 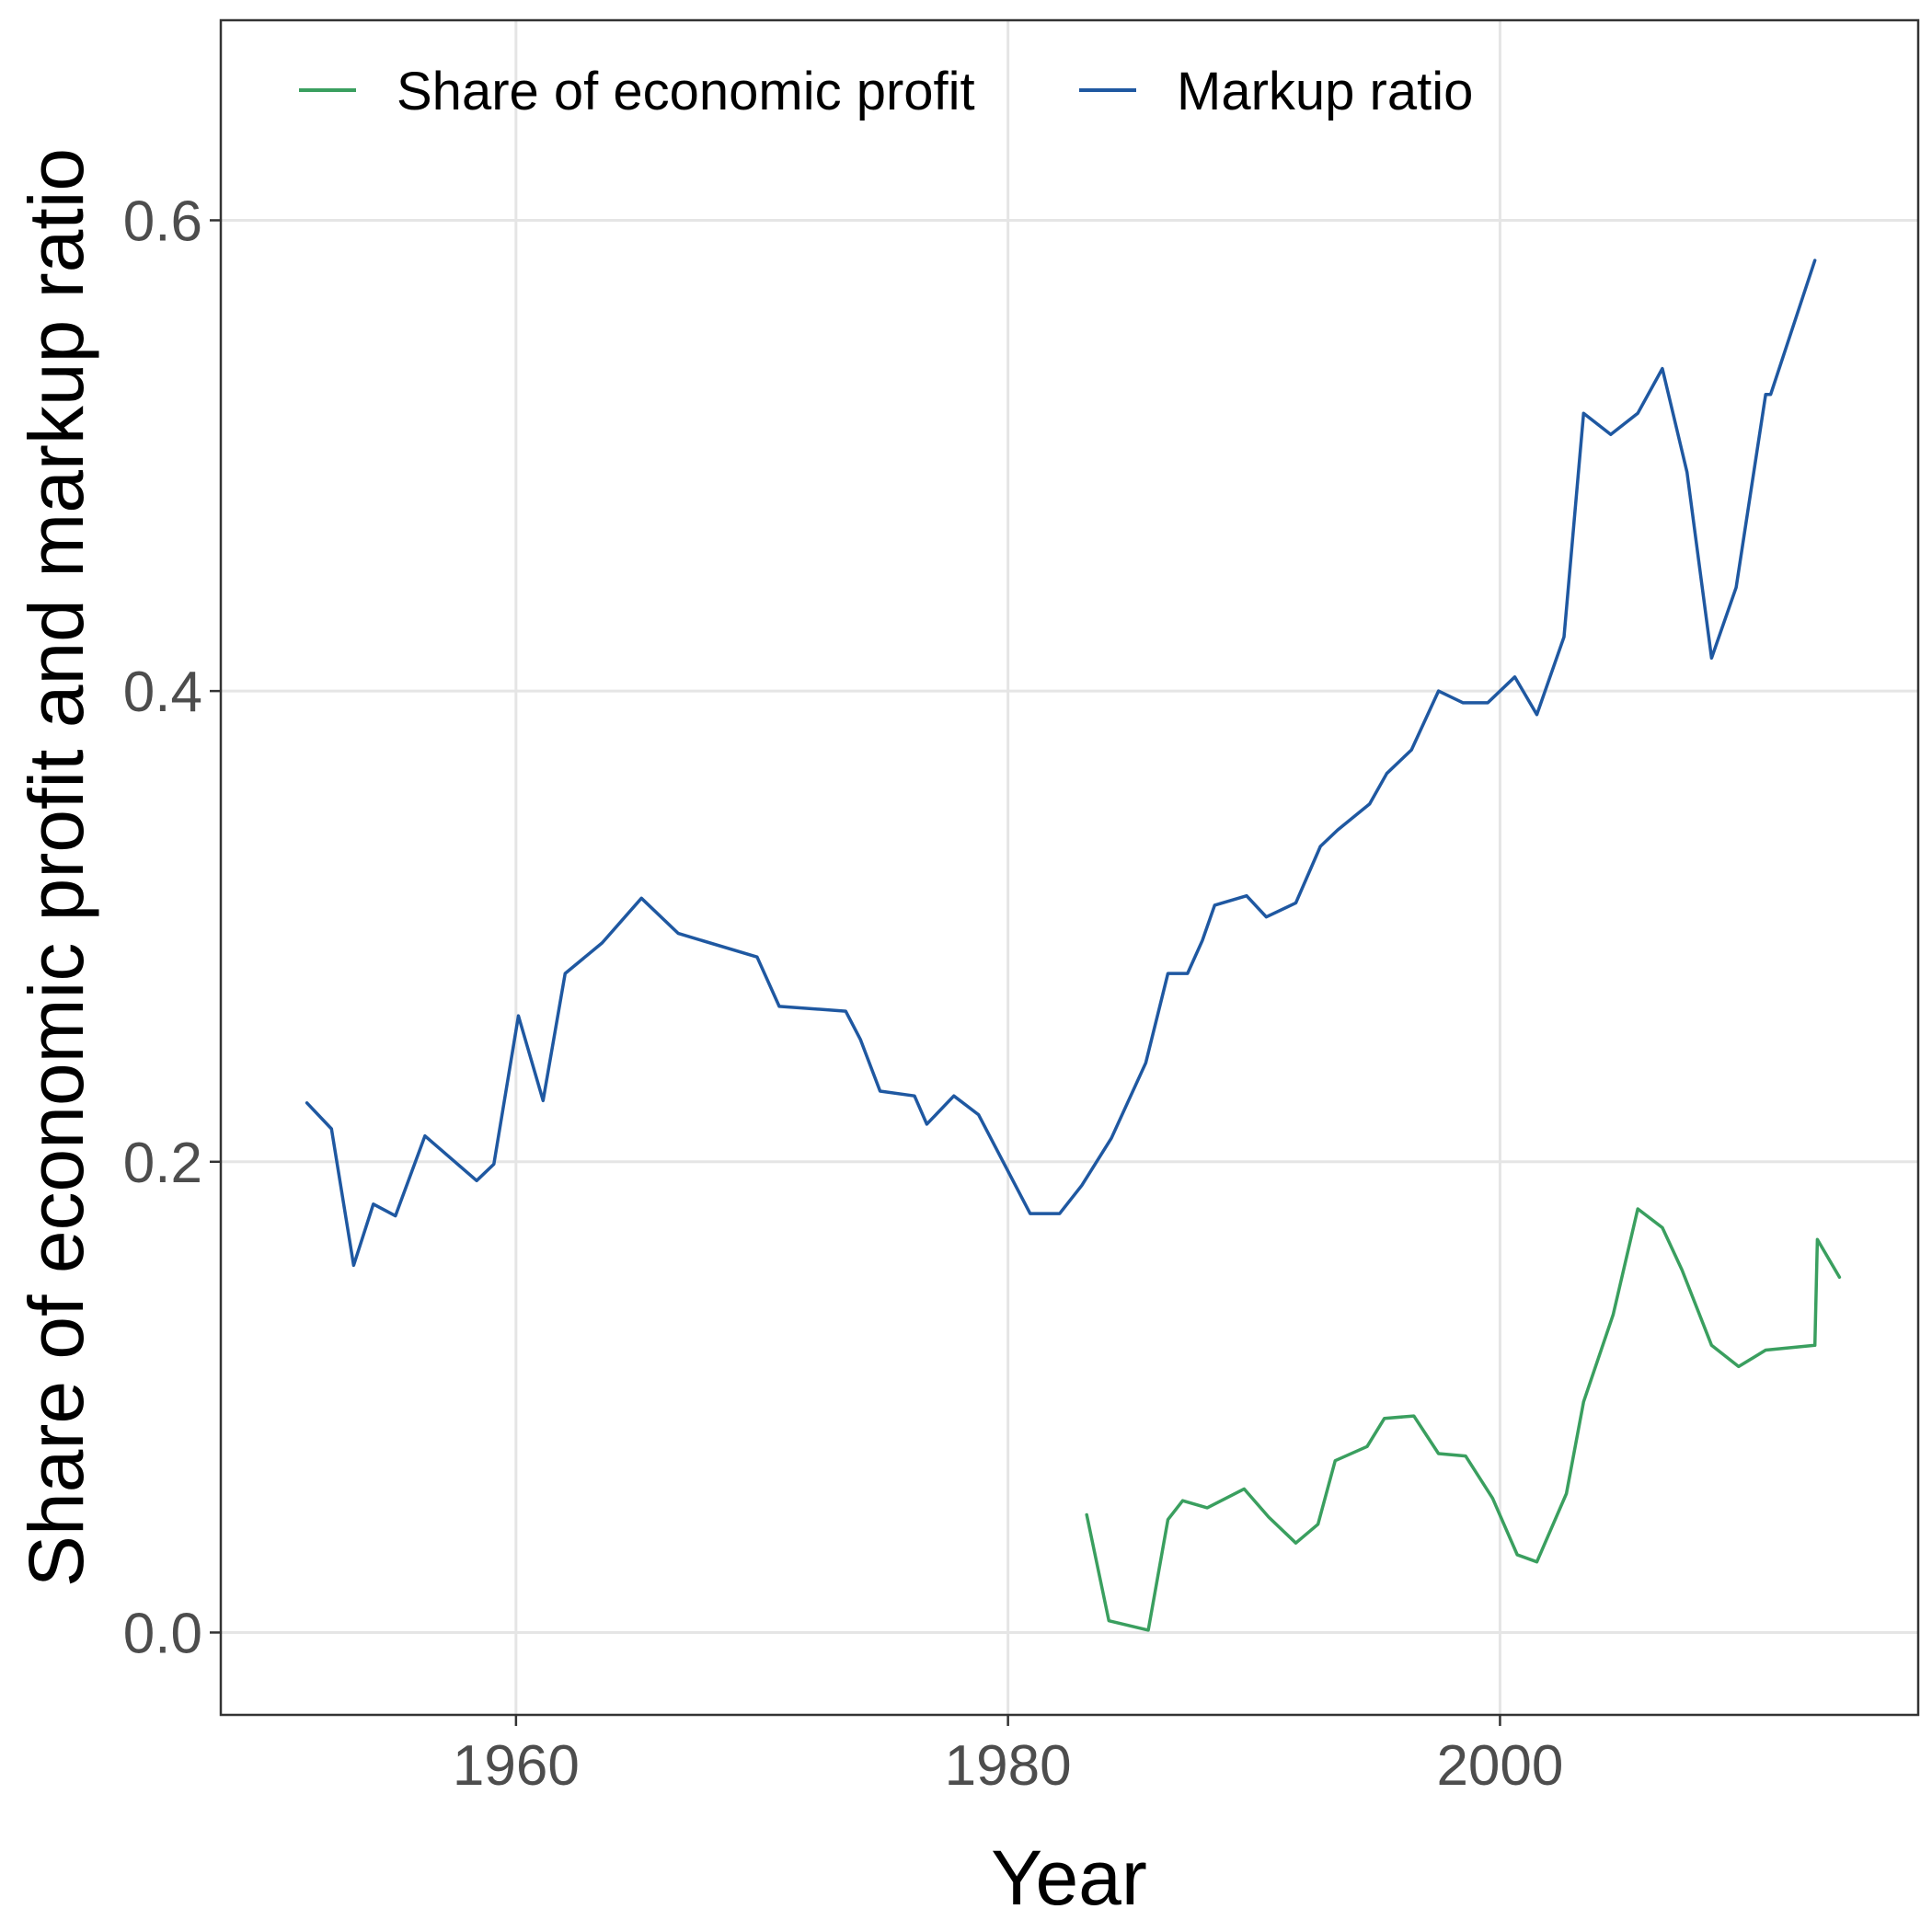 What do you see at coordinates (1069, 1877) in the screenshot?
I see `x-axis-title: Year` at bounding box center [1069, 1877].